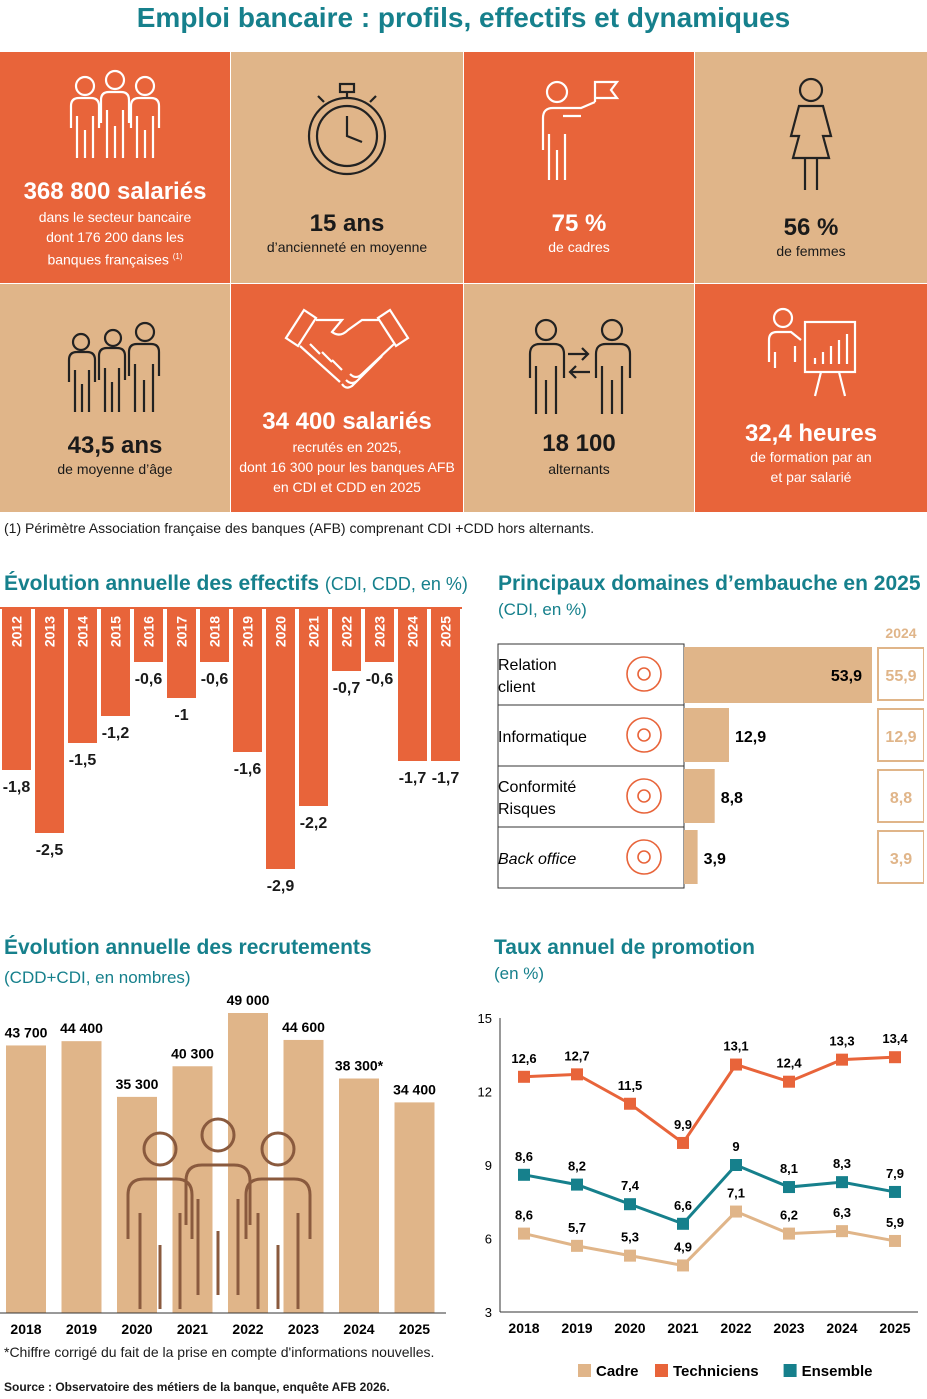 This screenshot has height=1399, width=927. Describe the element at coordinates (115, 445) in the screenshot. I see `tile-value: 43,5 ans` at that location.